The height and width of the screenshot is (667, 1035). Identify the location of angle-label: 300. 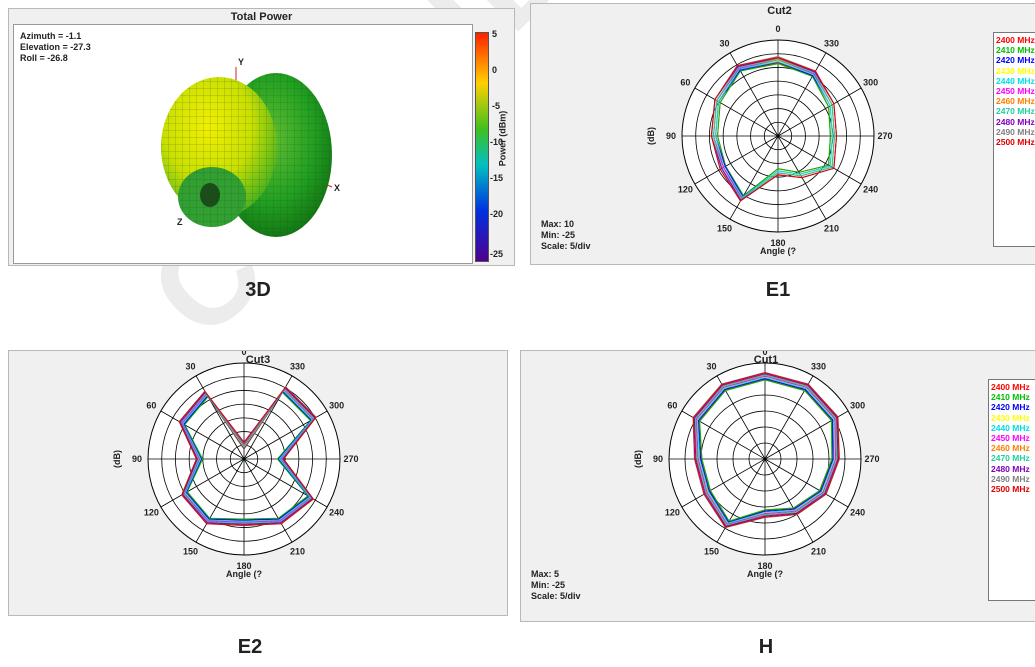
(870, 83).